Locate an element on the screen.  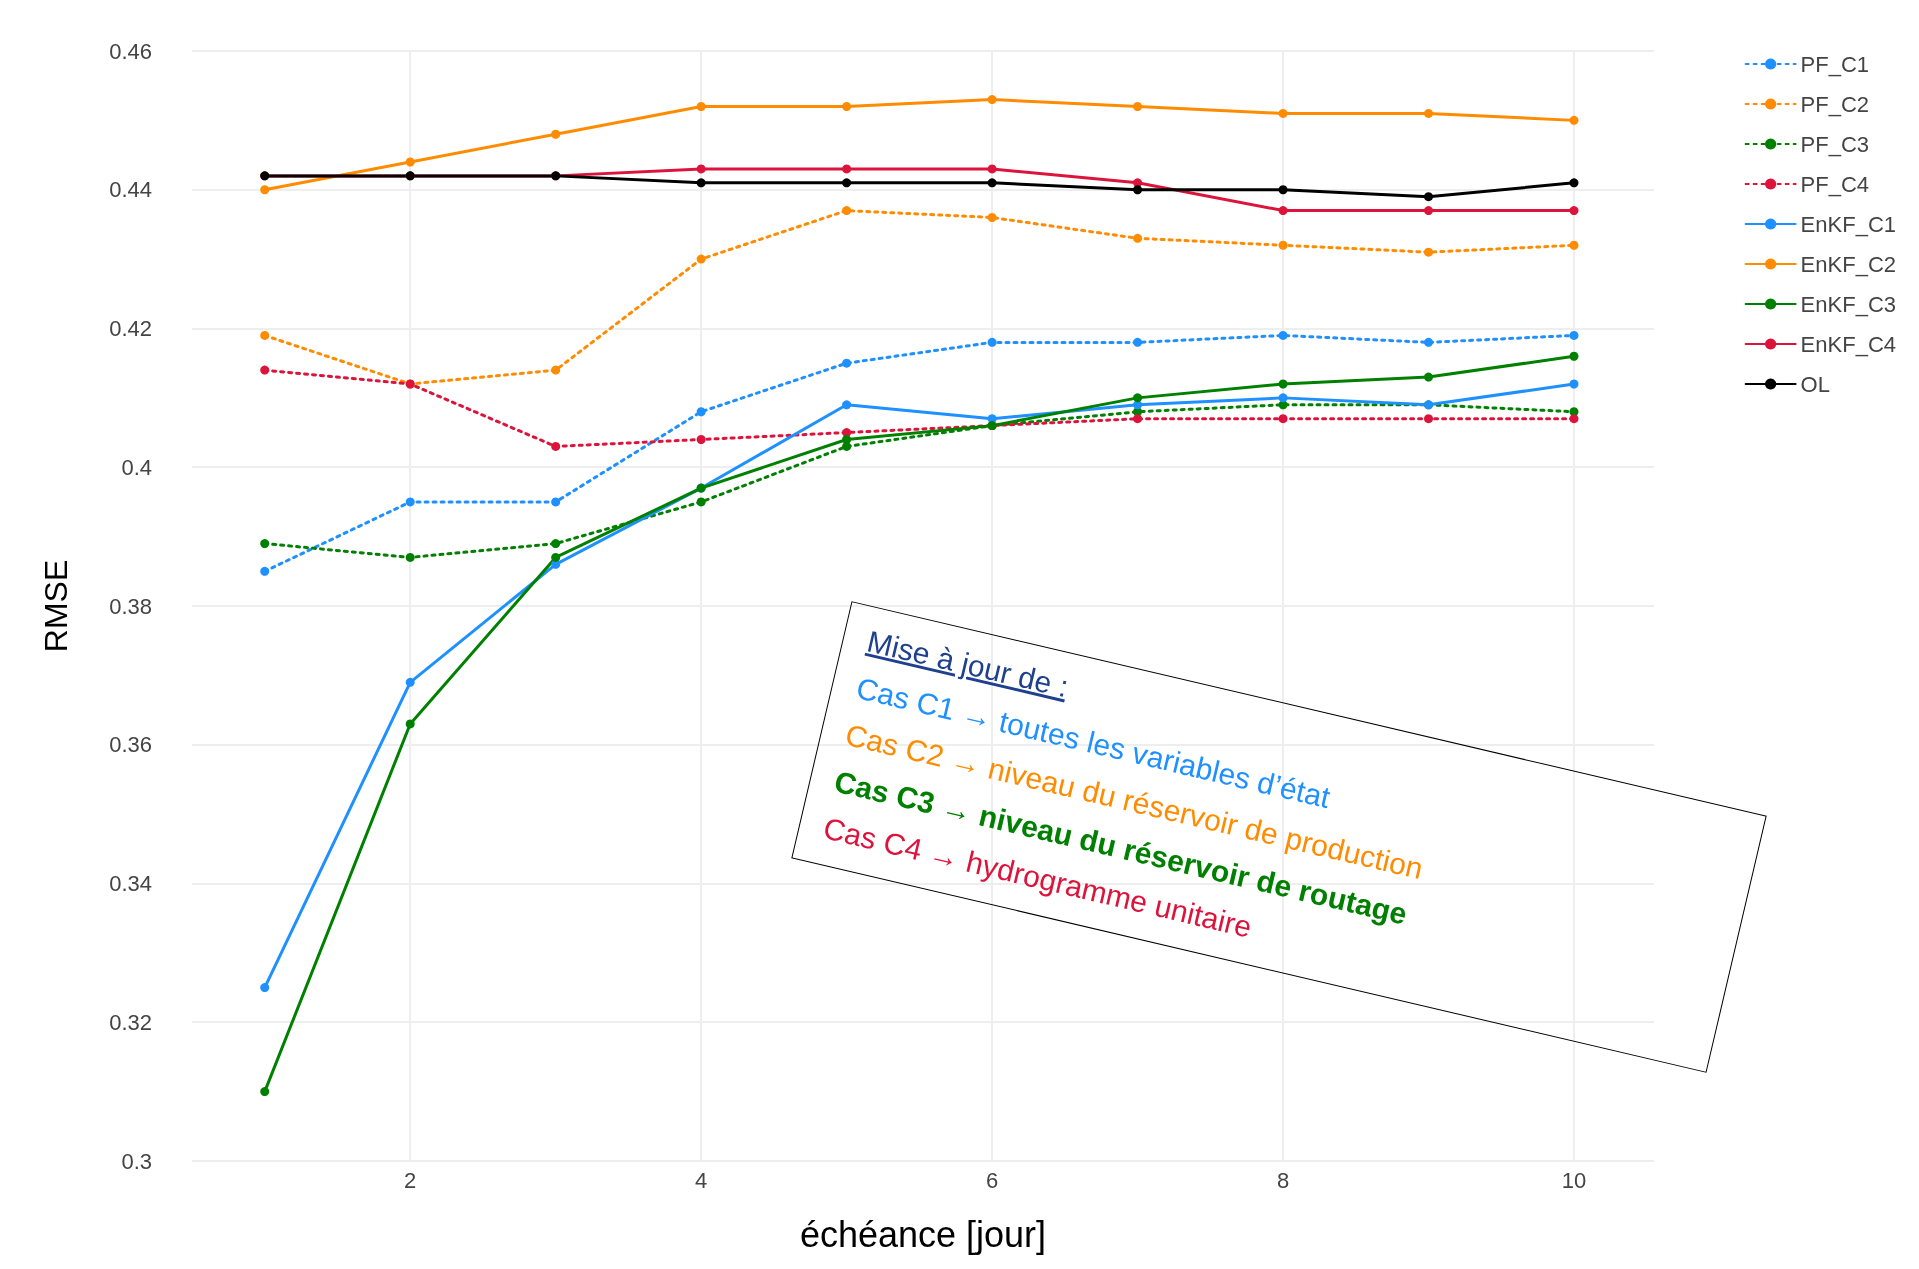
legend-label: PF_C2 is located at coordinates (1835, 104).